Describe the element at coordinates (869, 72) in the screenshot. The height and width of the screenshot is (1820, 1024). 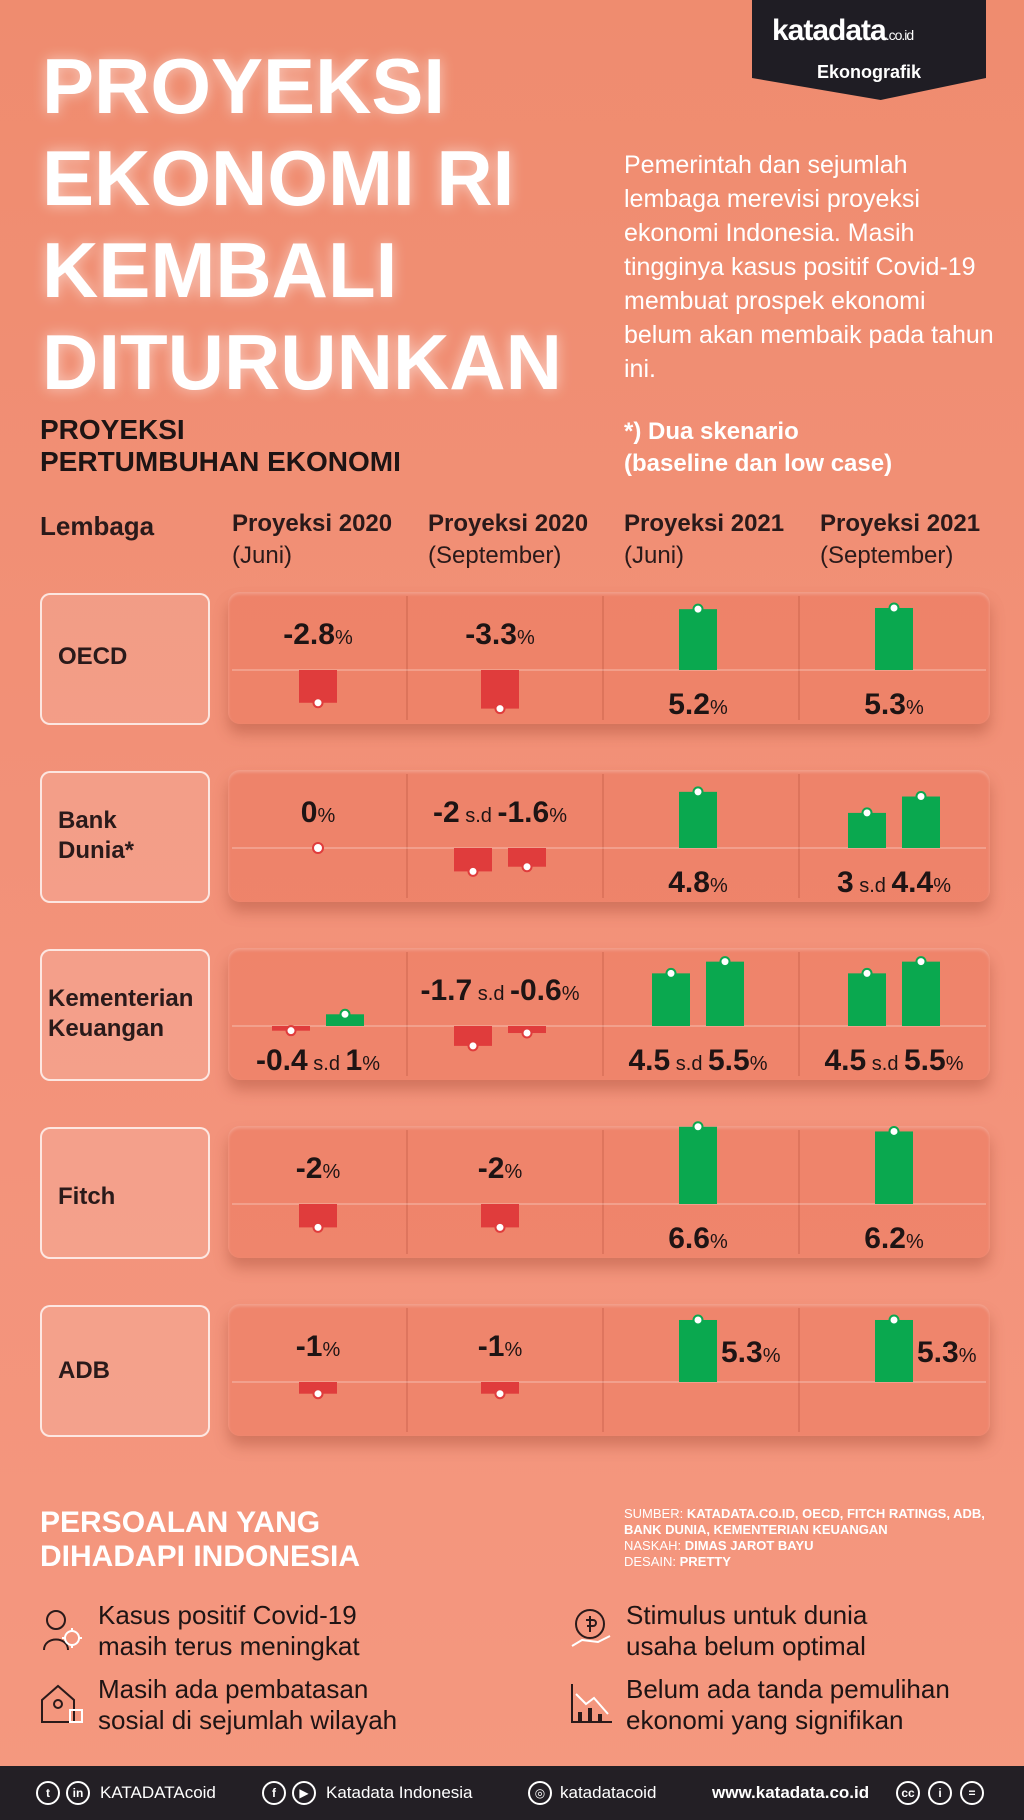
I see `logo-subtitle: Ekonografik` at that location.